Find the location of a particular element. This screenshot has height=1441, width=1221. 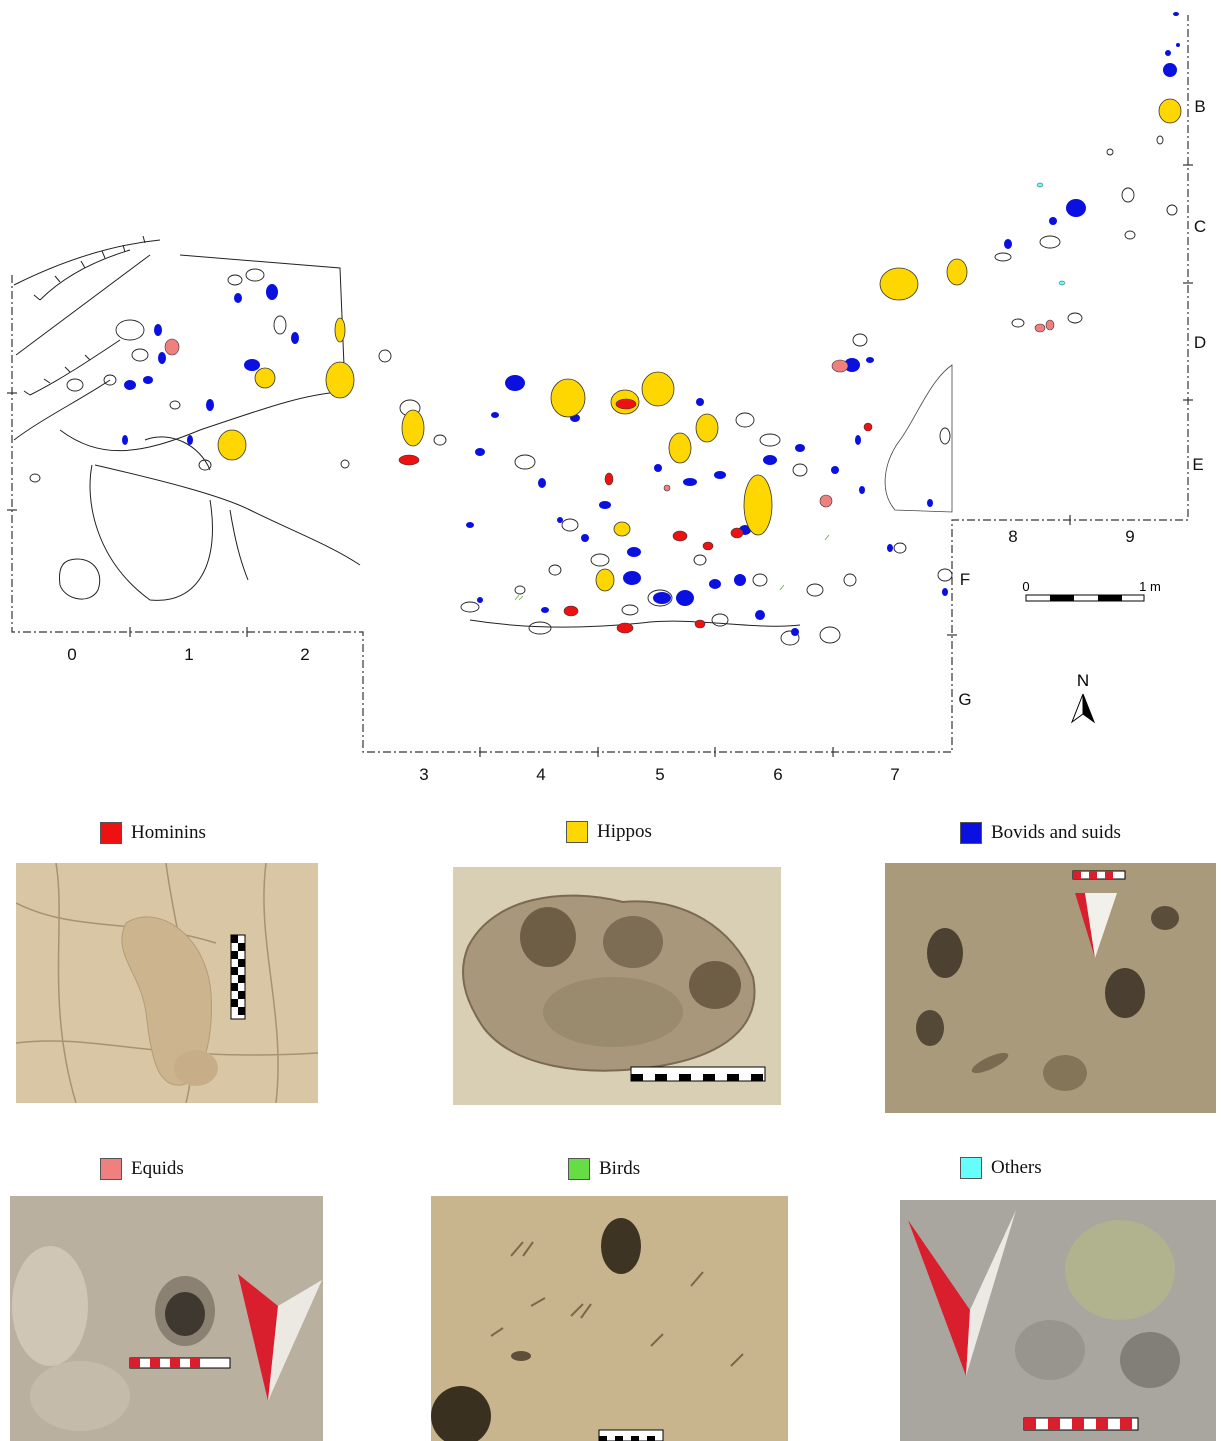

north-arrow: N is located at coordinates (1083, 697).